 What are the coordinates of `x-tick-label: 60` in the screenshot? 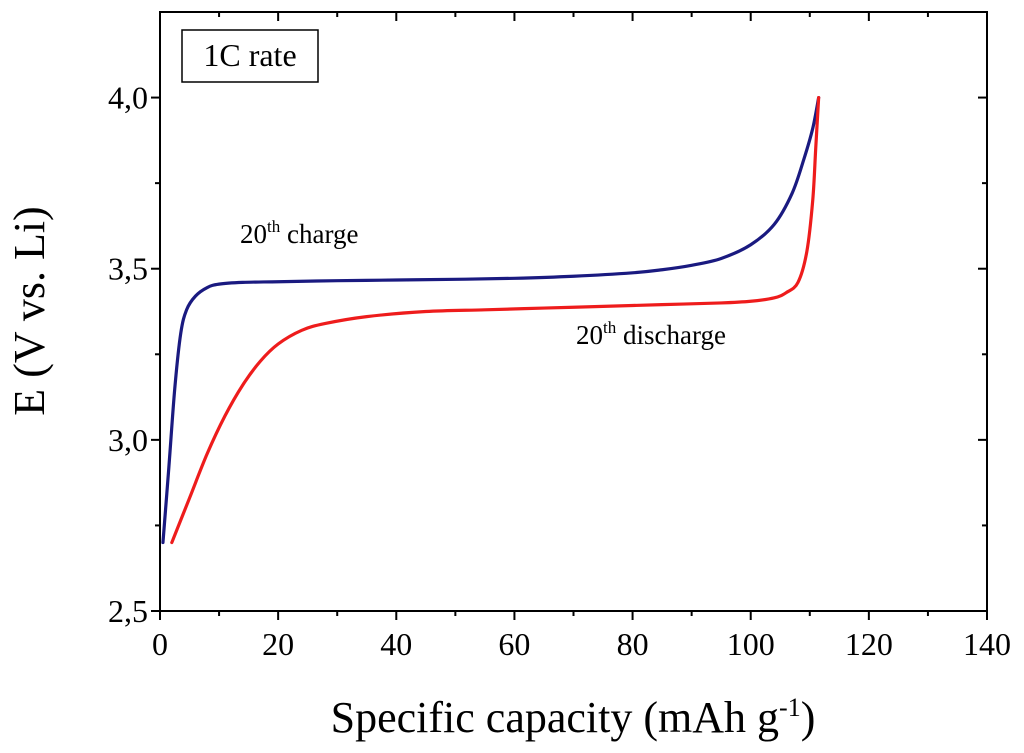 It's located at (514, 644).